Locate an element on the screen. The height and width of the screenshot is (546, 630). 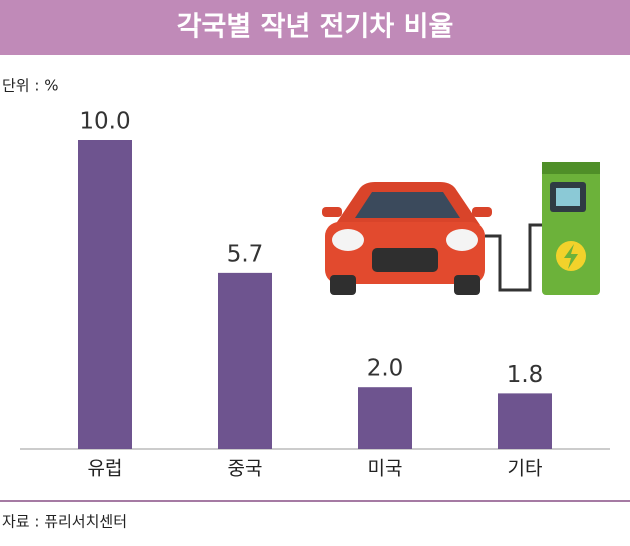
x-tick-label: 미국 is located at coordinates (385, 469).